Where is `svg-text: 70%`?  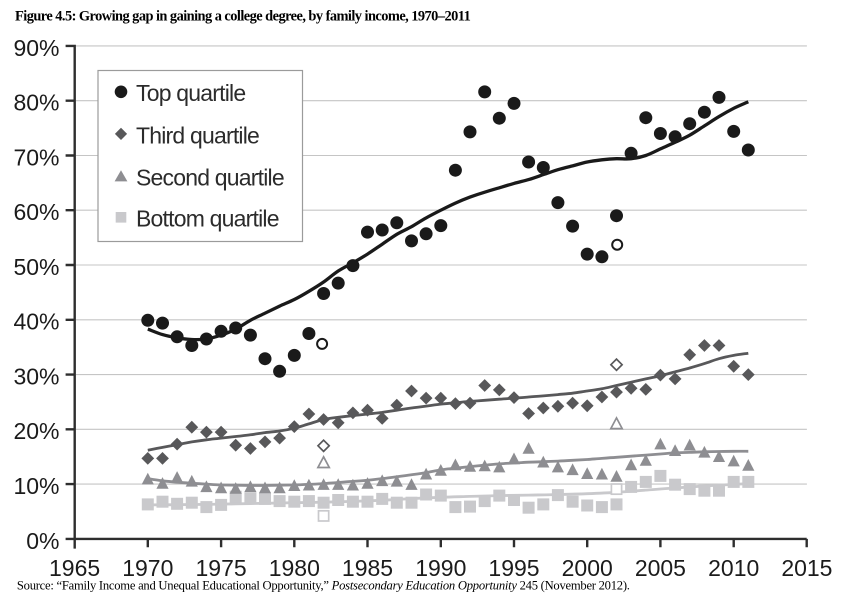 svg-text: 70% is located at coordinates (36, 157).